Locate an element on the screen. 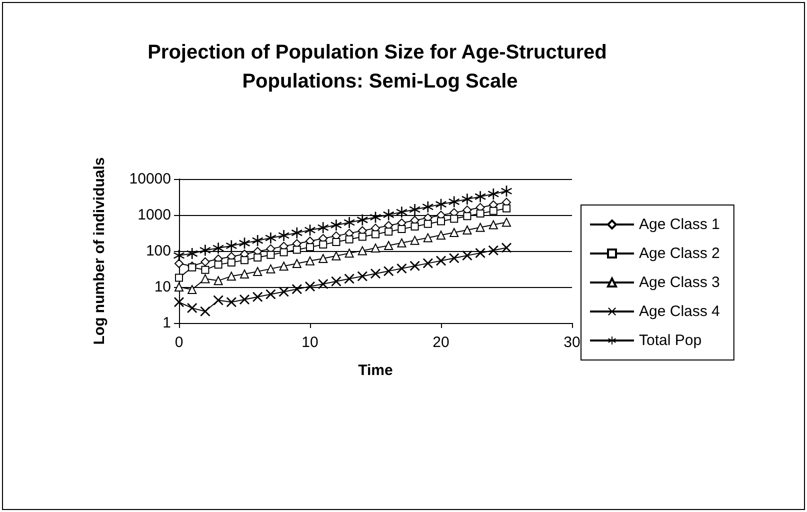 The width and height of the screenshot is (807, 512). y-tick-label: 100 is located at coordinates (158, 251).